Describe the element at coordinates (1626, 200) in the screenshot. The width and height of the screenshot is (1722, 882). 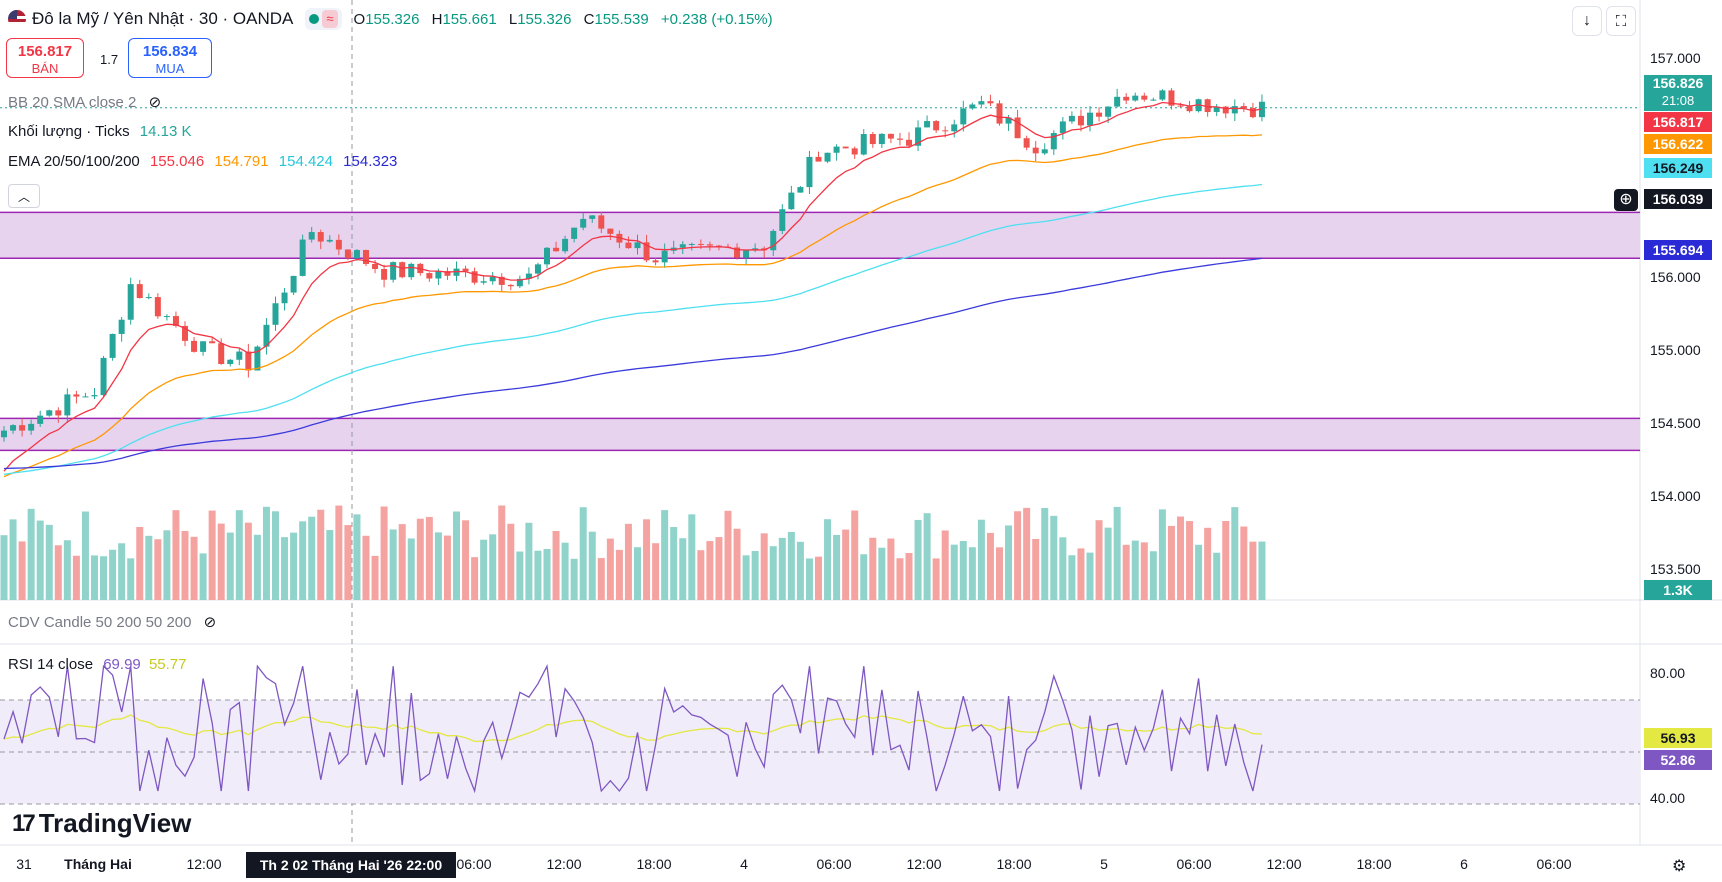
I see `add-alert-button: ⊕` at that location.